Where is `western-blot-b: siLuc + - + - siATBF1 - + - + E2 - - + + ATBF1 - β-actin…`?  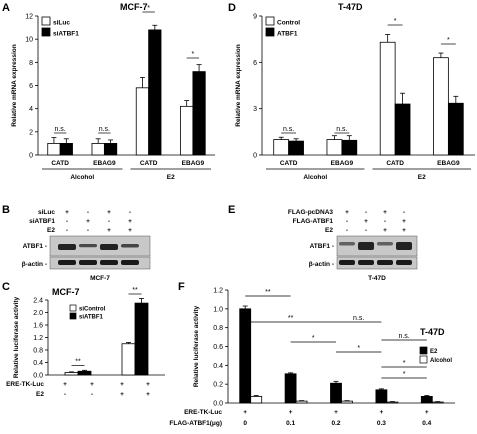
western-blot-b: siLuc + - + - siATBF1 - + - + E2 - - + + ATBF1 - β-actin… is located at coordinates (86, 245).